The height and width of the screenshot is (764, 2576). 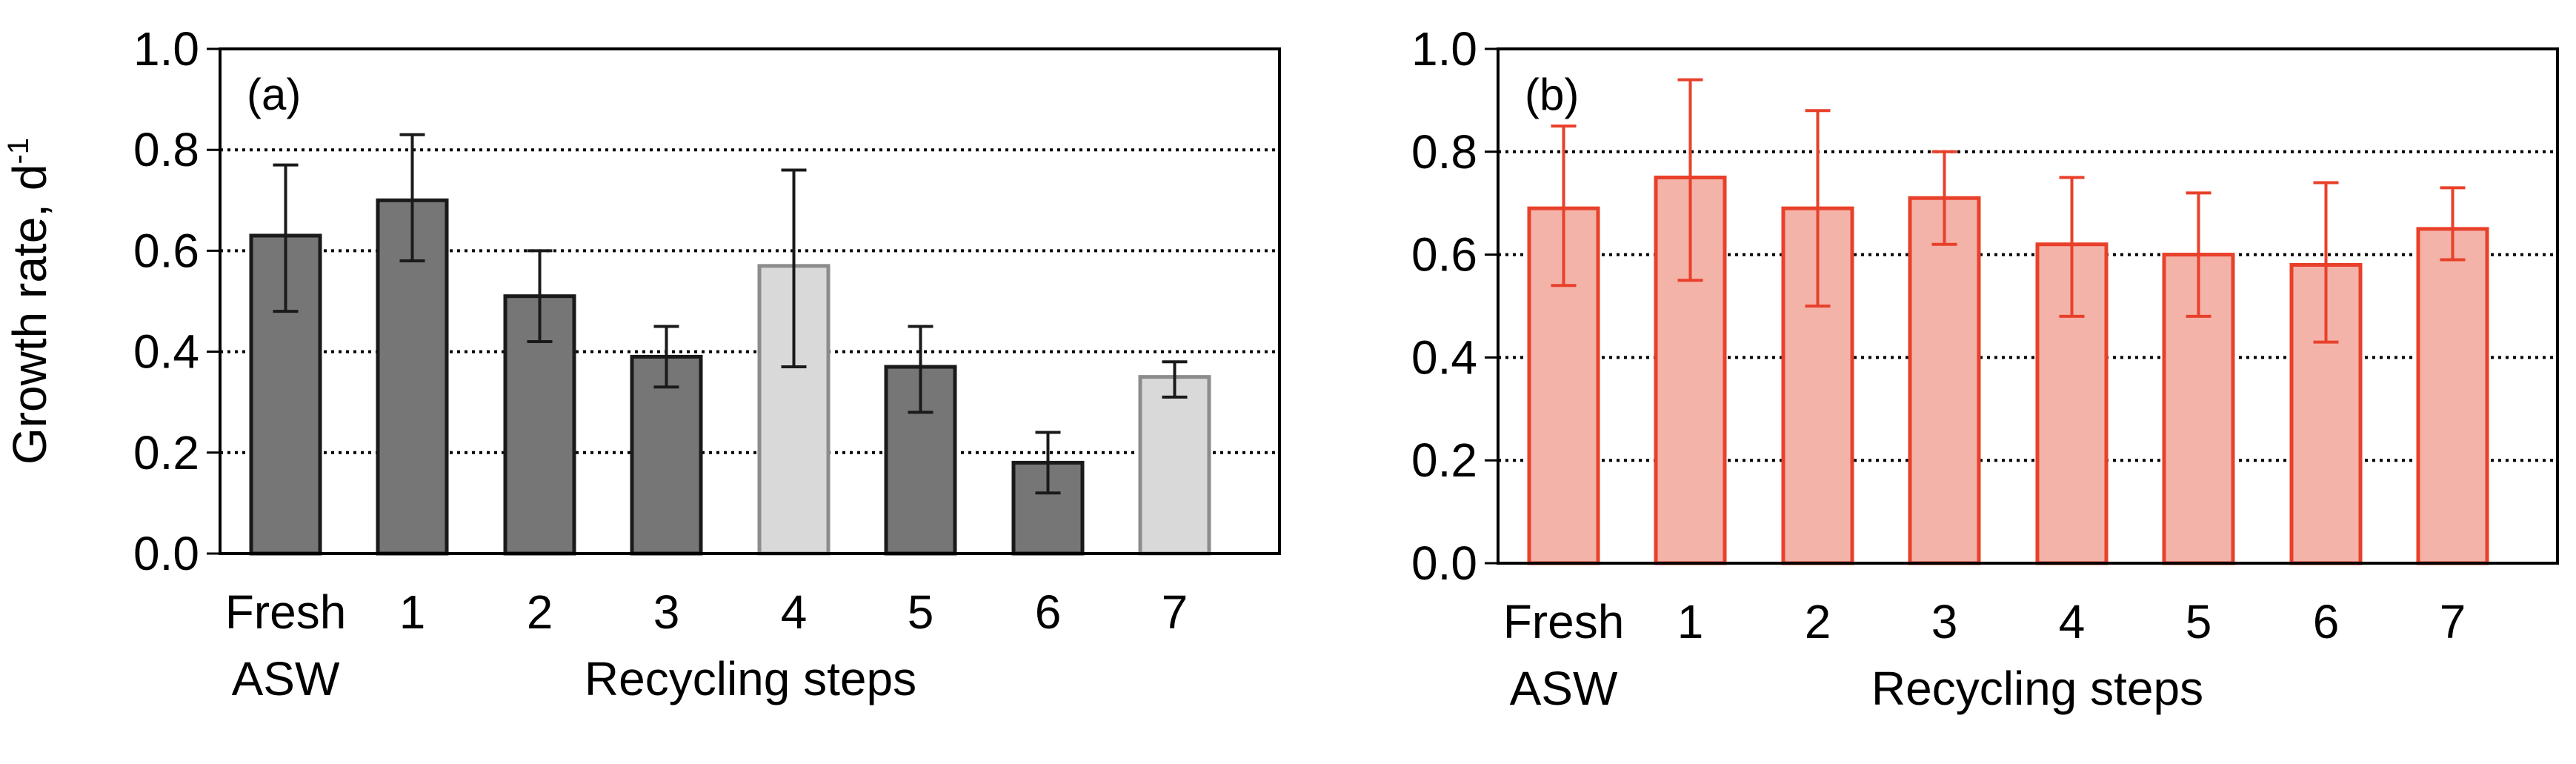 I want to click on panel-label: (a), so click(x=274, y=94).